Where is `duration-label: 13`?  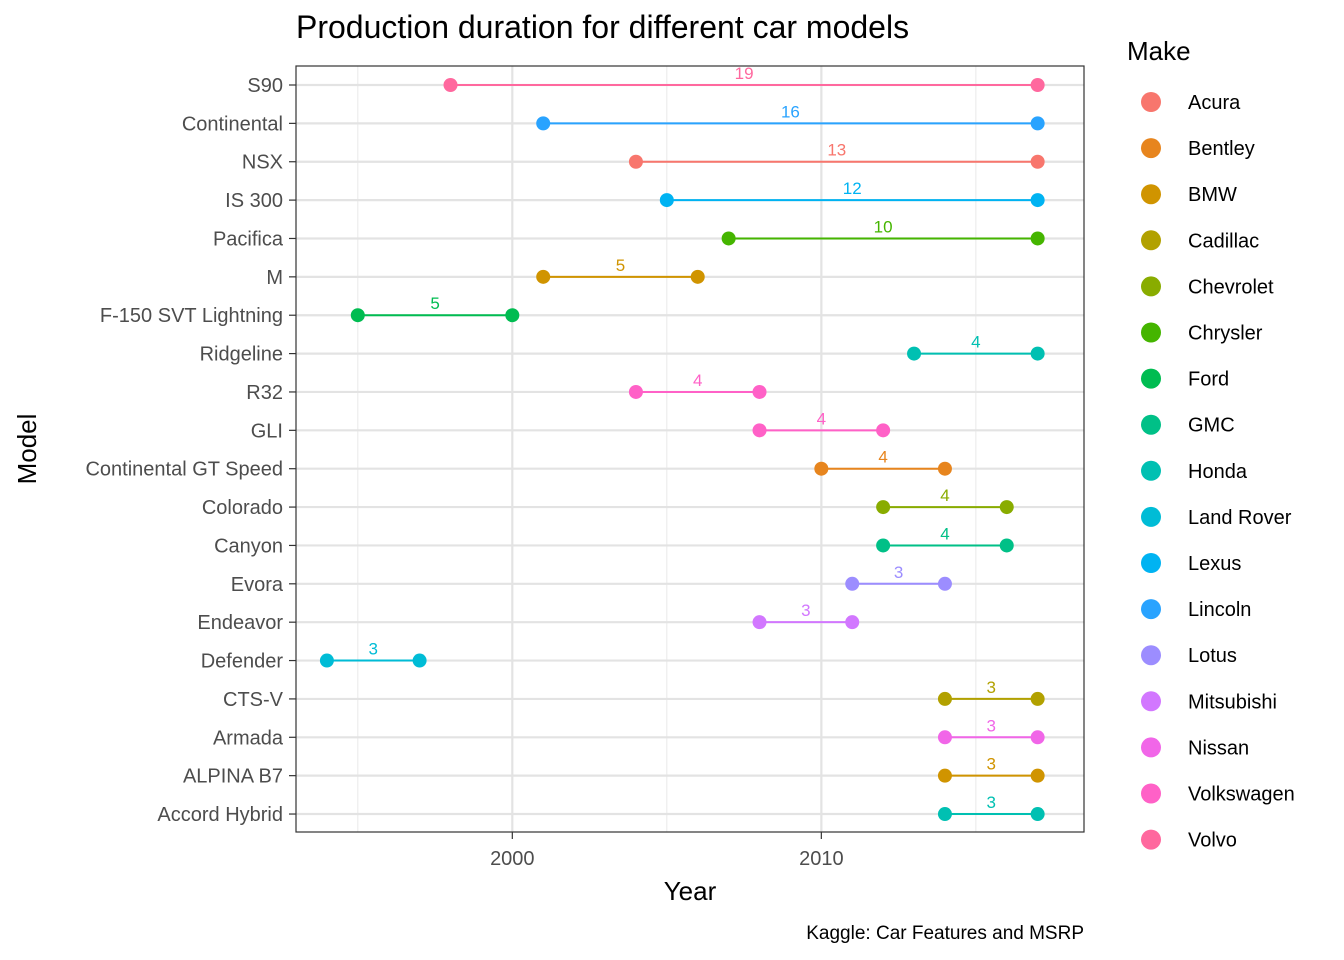
duration-label: 13 is located at coordinates (836, 150).